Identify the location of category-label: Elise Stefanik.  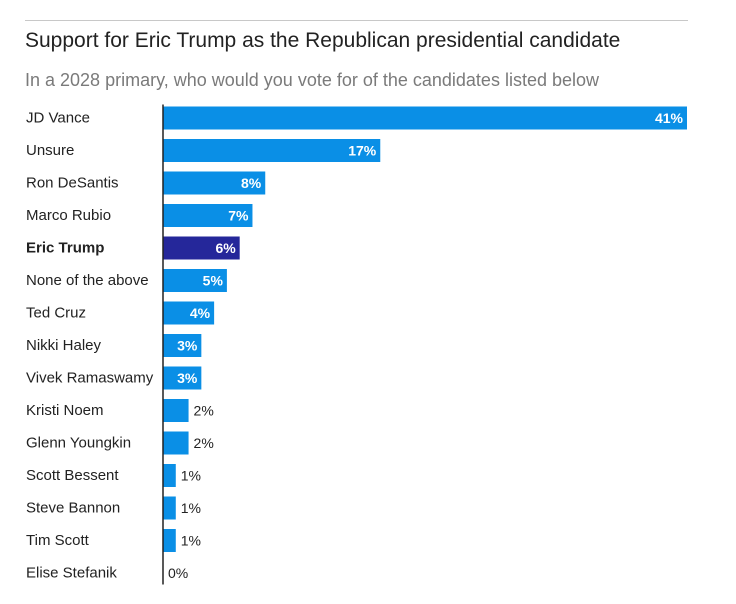
(71, 573).